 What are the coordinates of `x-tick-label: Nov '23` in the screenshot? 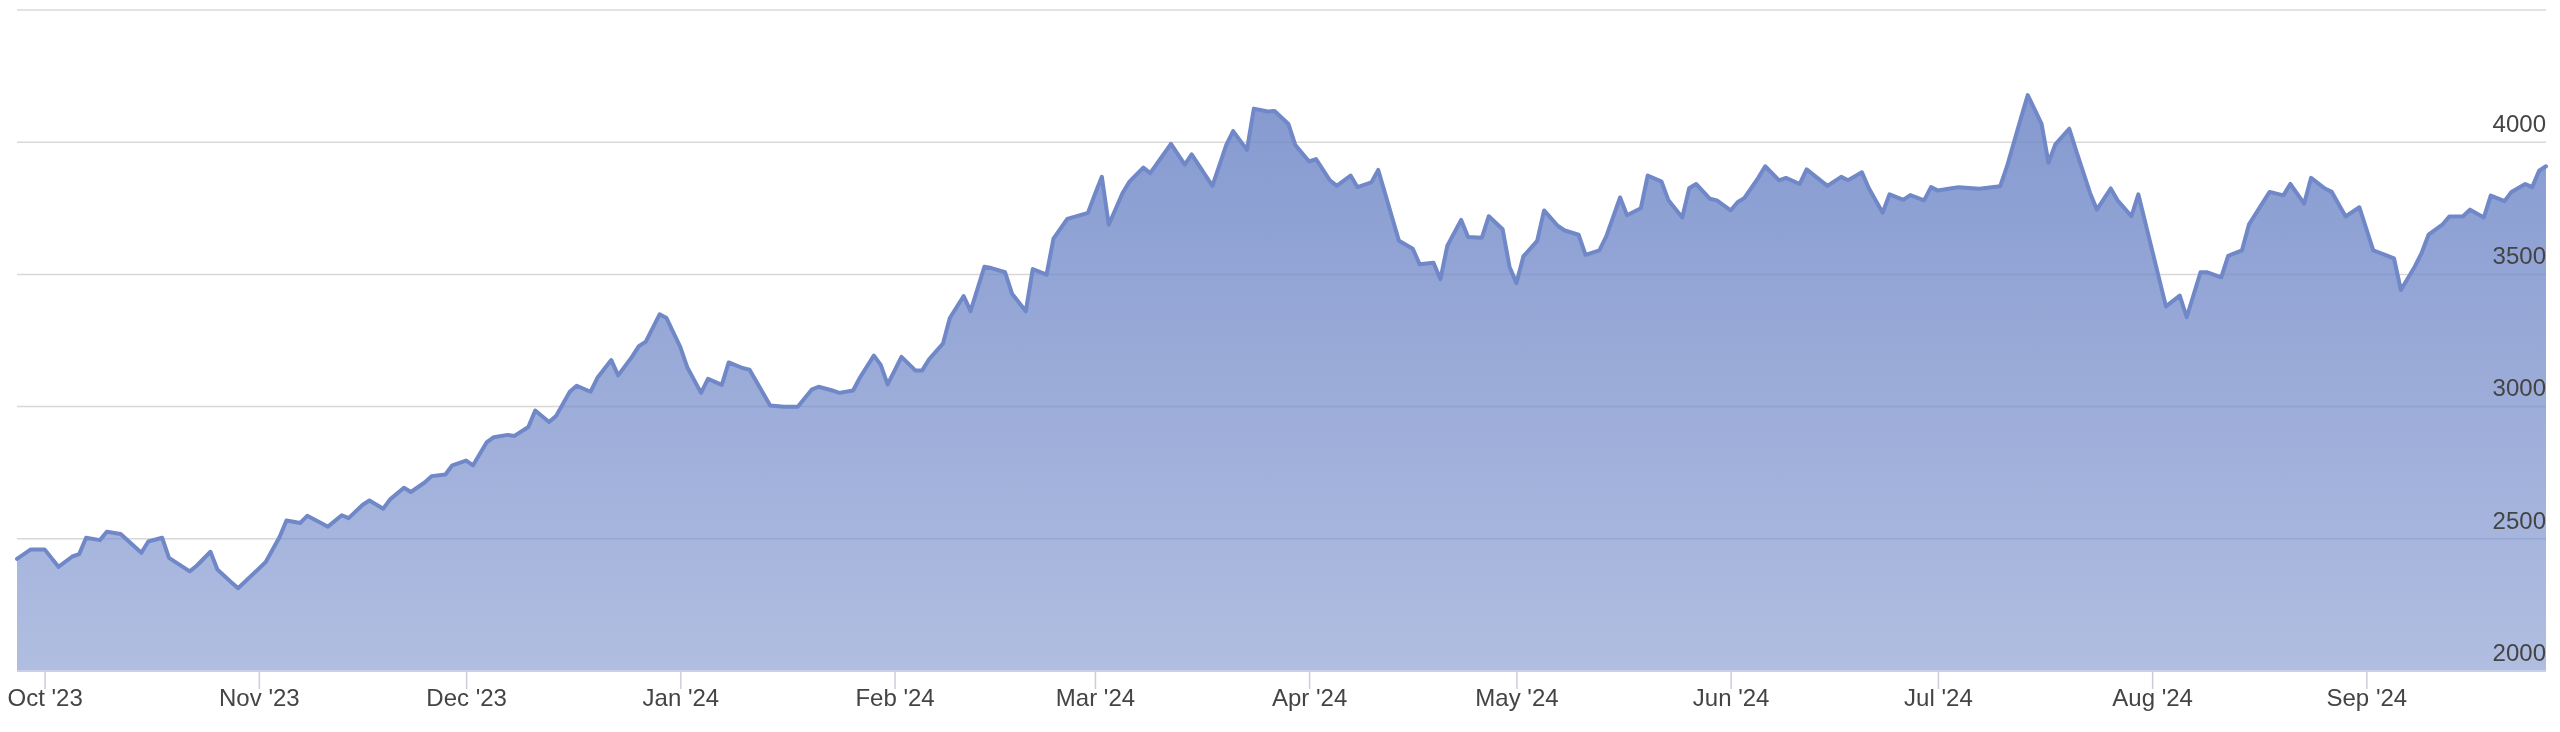 It's located at (259, 698).